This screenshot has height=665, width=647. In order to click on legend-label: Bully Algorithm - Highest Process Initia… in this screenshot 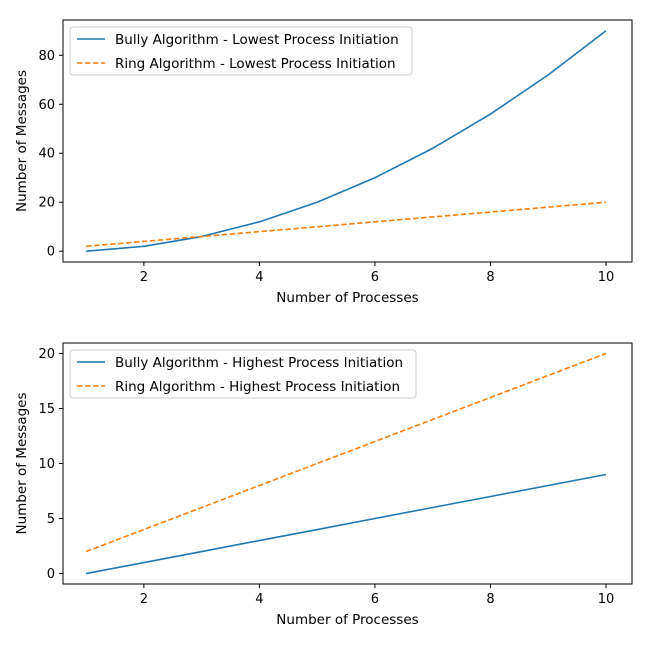, I will do `click(259, 363)`.